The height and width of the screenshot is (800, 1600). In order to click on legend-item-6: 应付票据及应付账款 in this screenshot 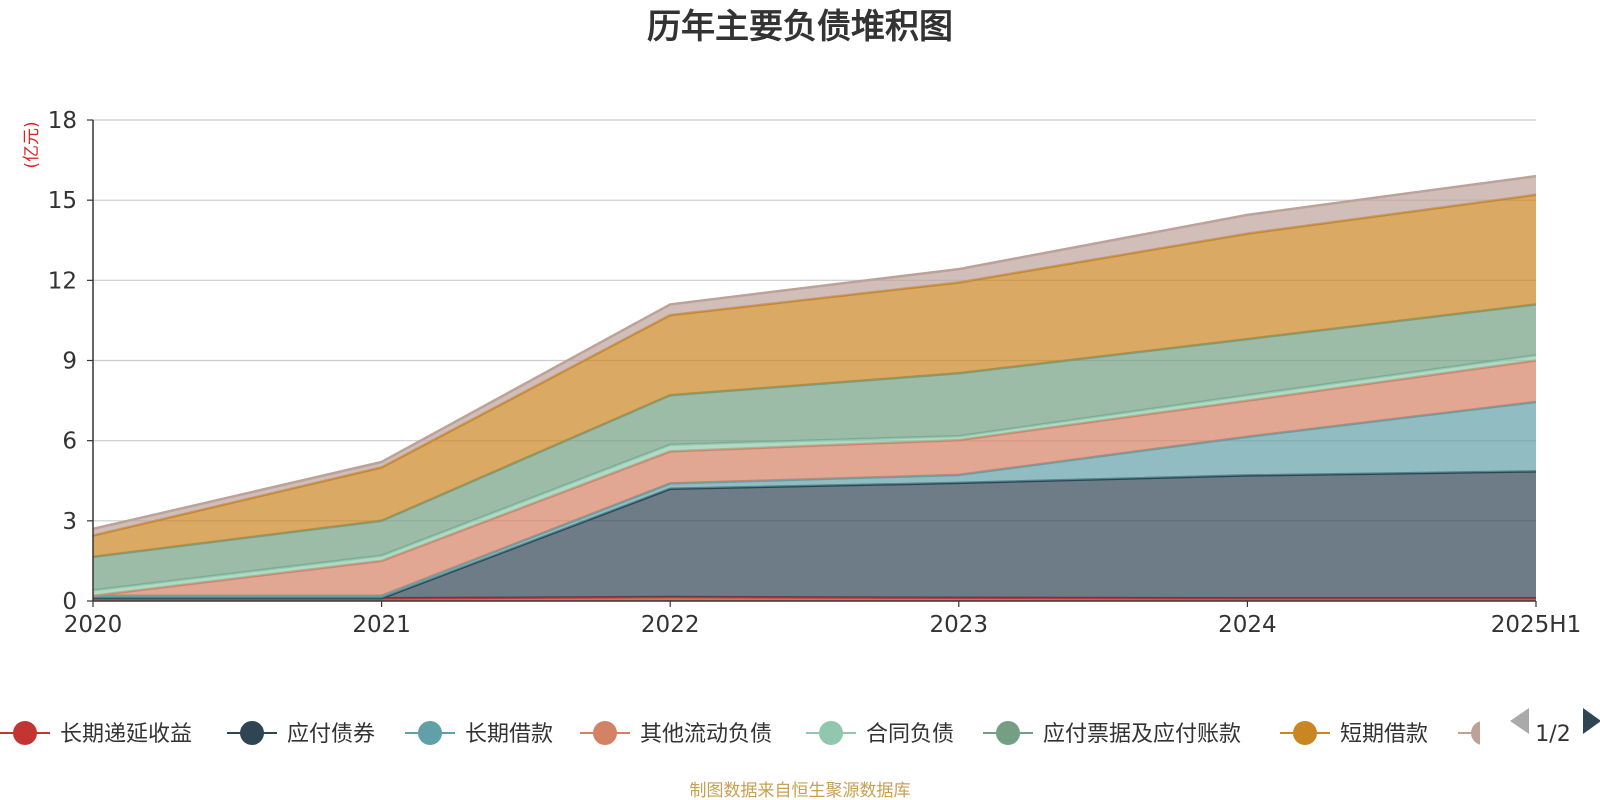, I will do `click(1112, 734)`.